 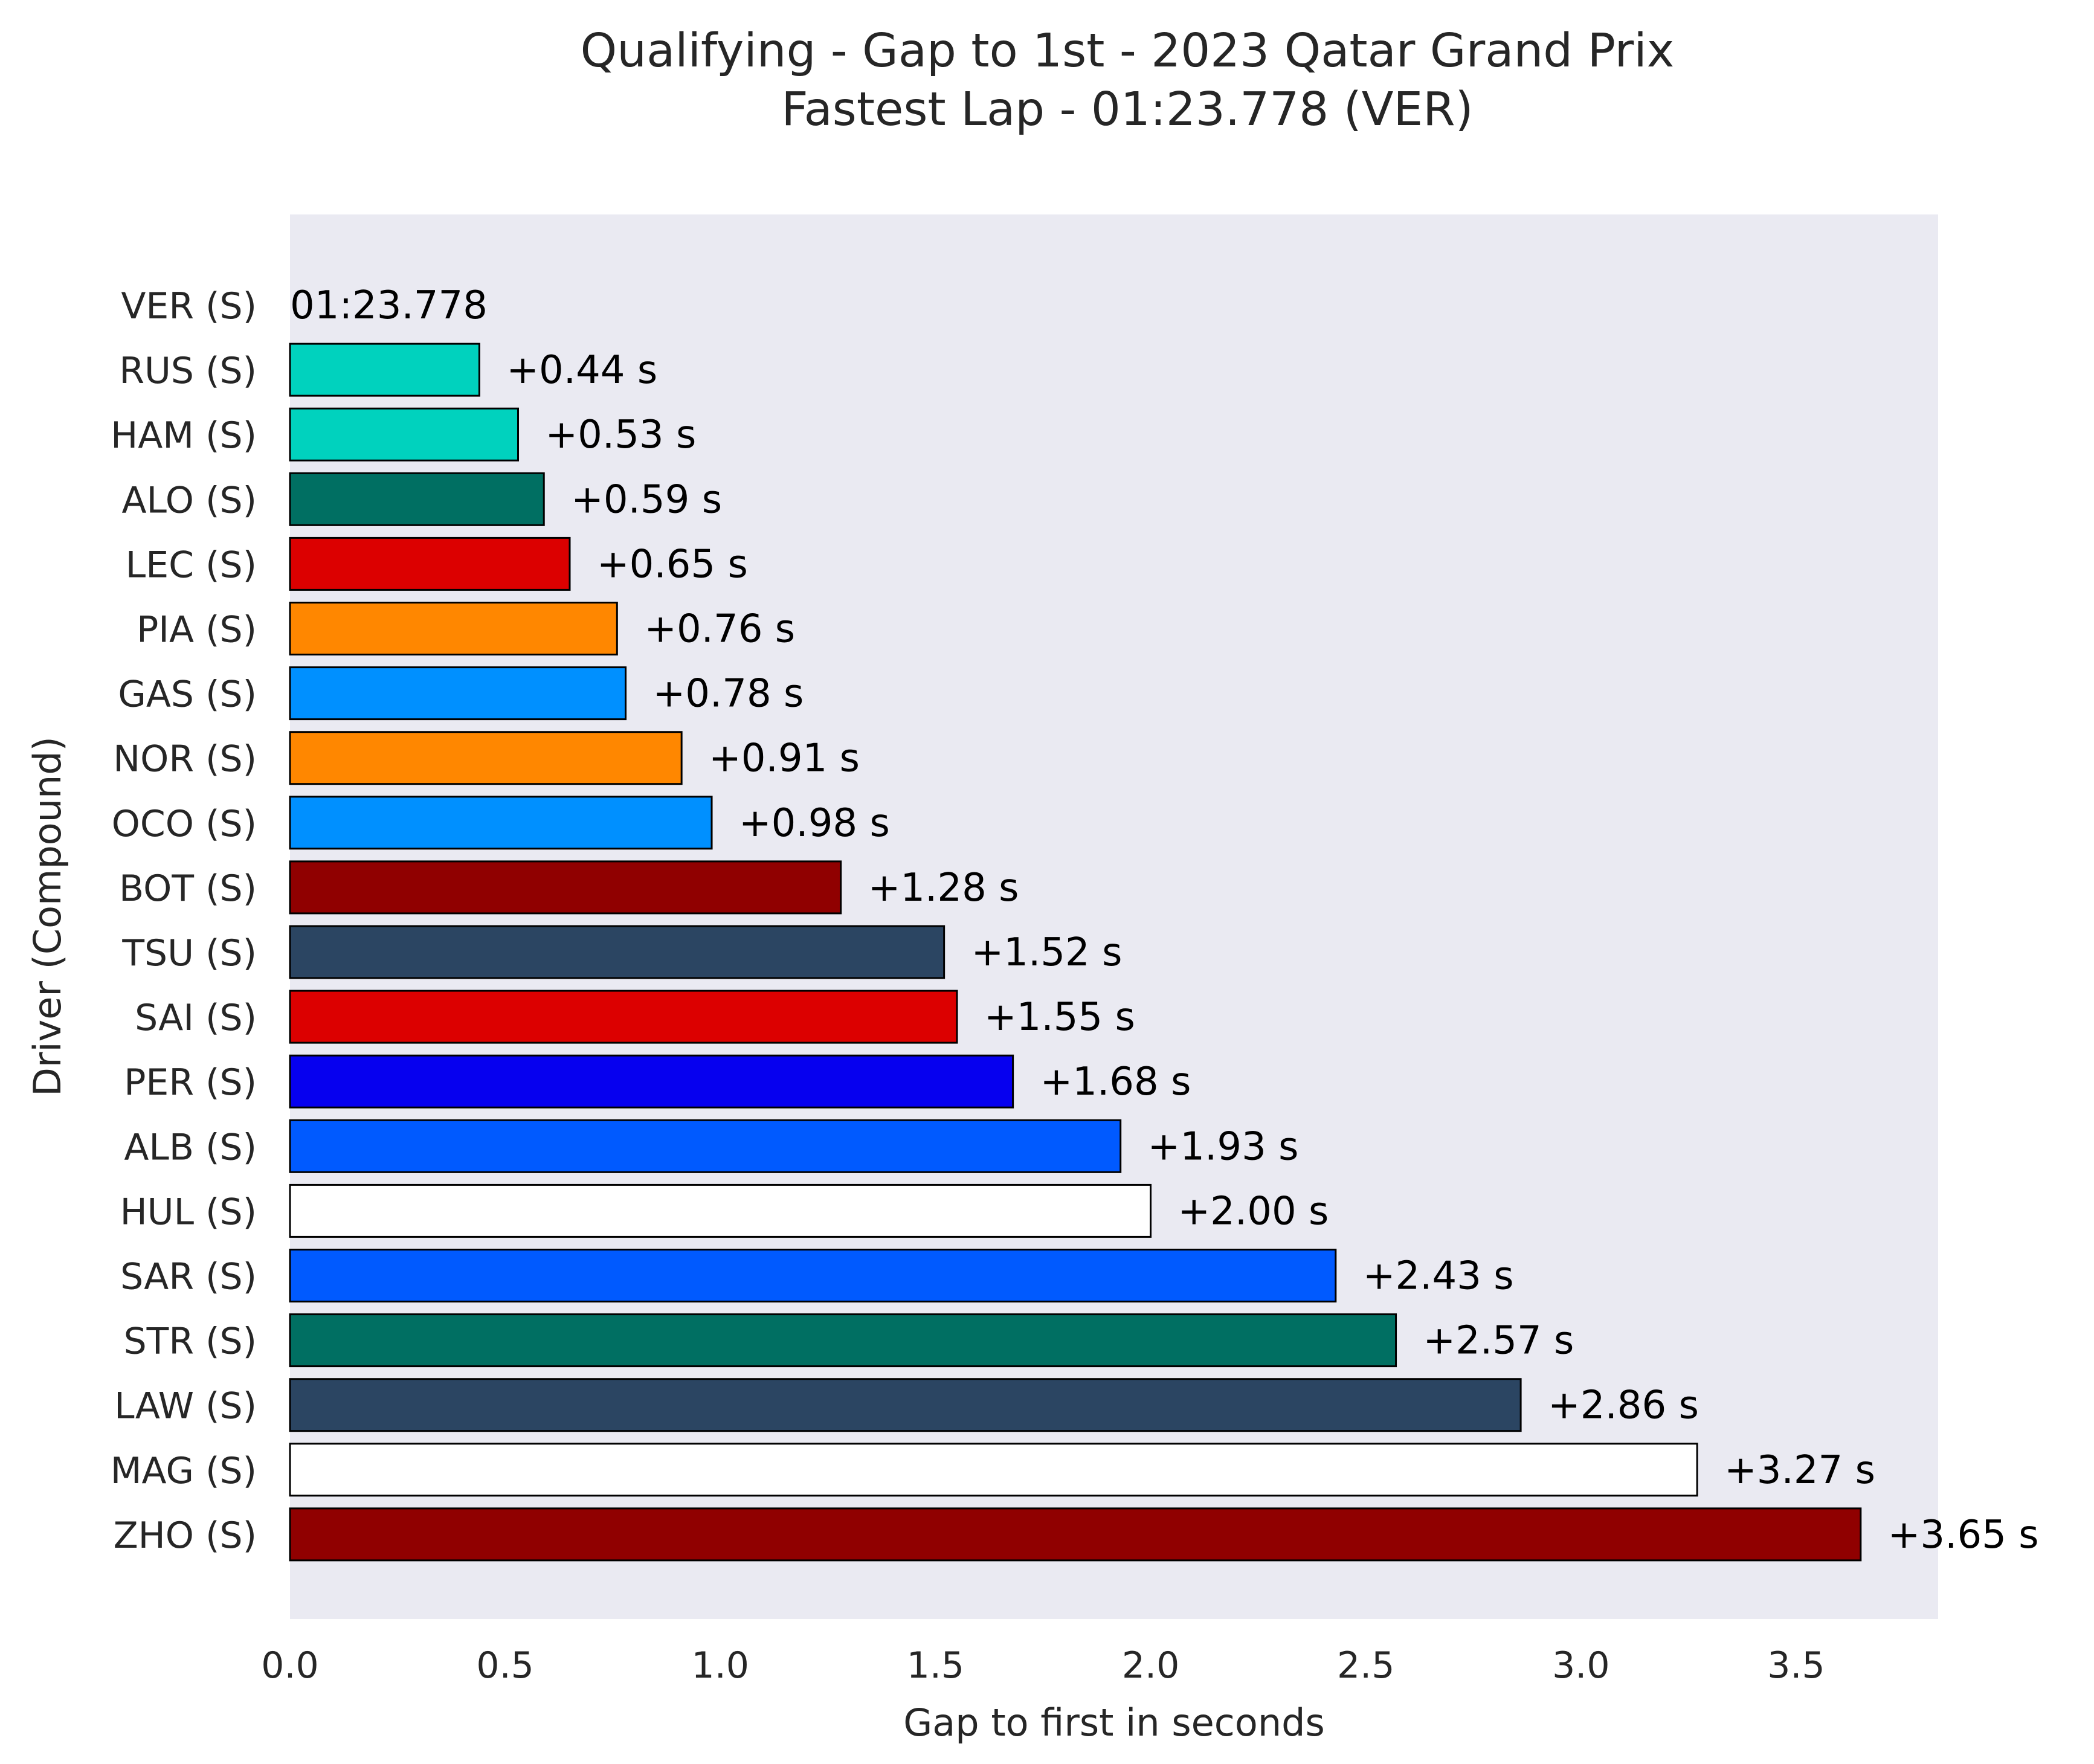 I want to click on y-tick-zho: ZHO (S), so click(x=186, y=1536).